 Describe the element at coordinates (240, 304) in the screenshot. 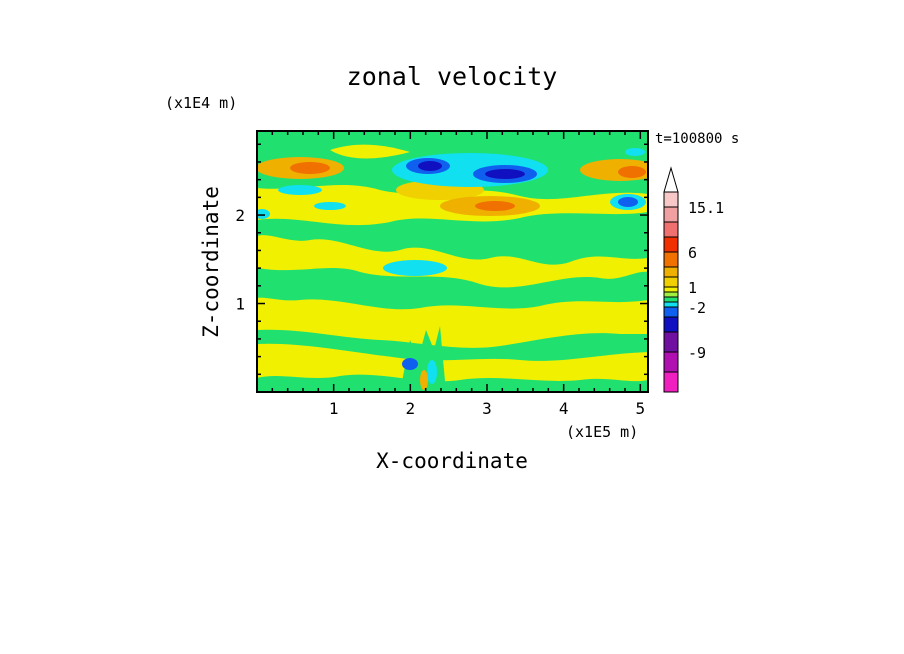

I see `y-tick-label: 1` at that location.